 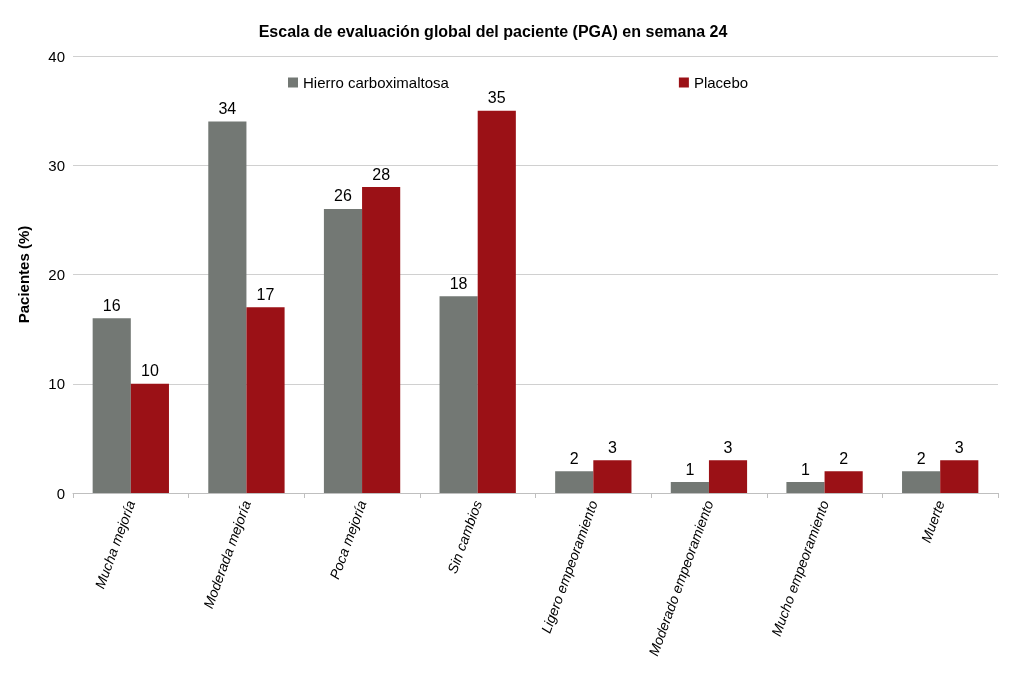 What do you see at coordinates (23, 274) in the screenshot?
I see `y-axis-title: Pacientes (%)` at bounding box center [23, 274].